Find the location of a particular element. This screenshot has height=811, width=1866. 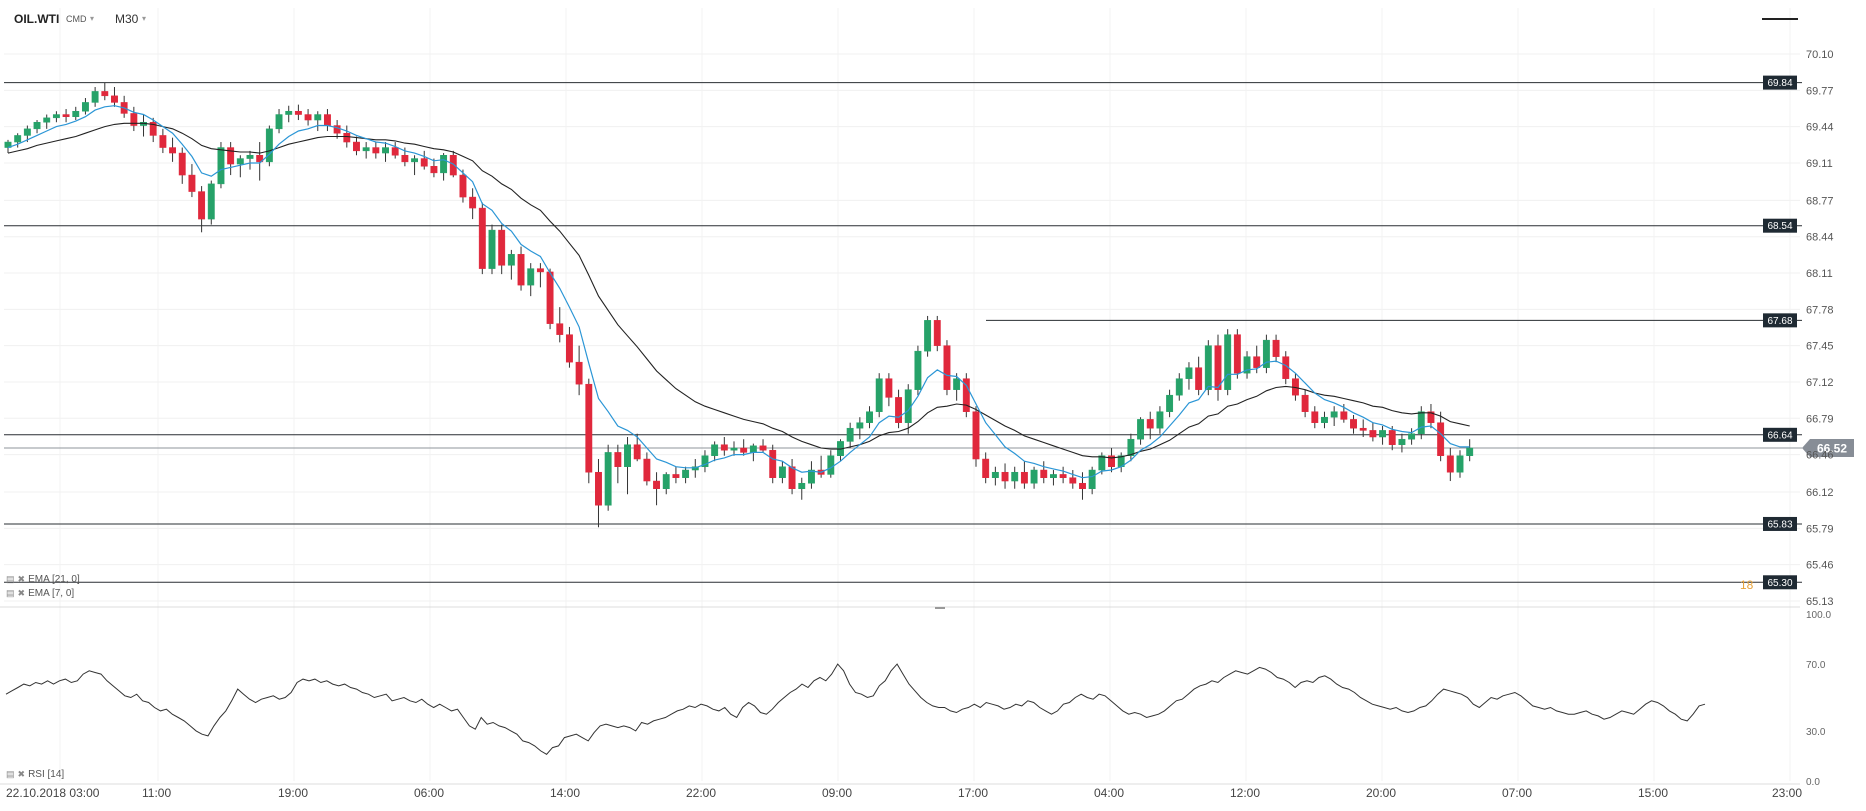

last-price-label: 66.52 is located at coordinates (1832, 449).